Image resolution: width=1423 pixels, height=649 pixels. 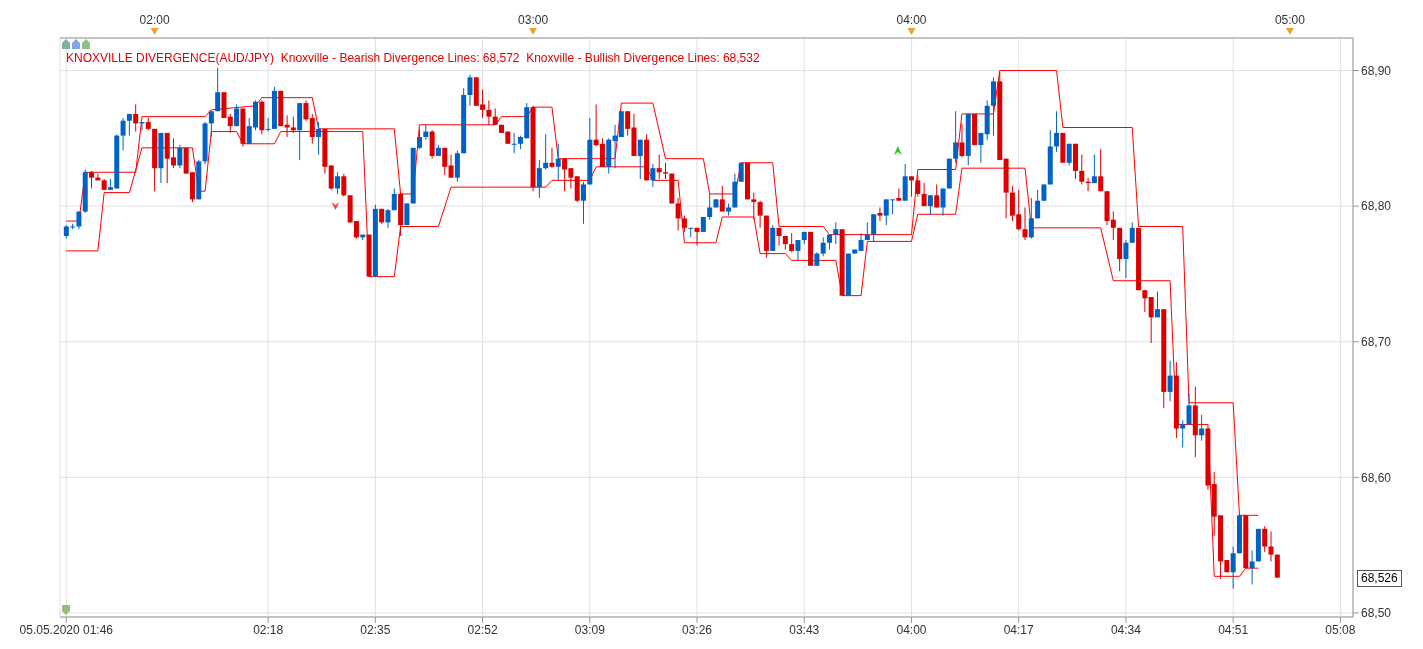 I want to click on x-tick-label: 03:26, so click(x=697, y=629).